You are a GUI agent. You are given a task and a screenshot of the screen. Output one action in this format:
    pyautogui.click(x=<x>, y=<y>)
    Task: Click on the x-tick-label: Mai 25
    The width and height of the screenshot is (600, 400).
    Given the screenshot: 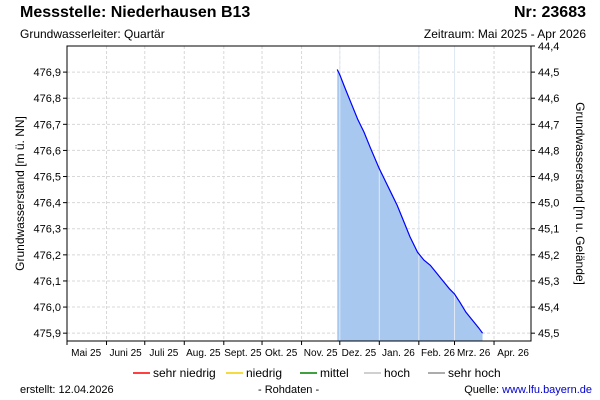 What is the action you would take?
    pyautogui.click(x=86, y=353)
    